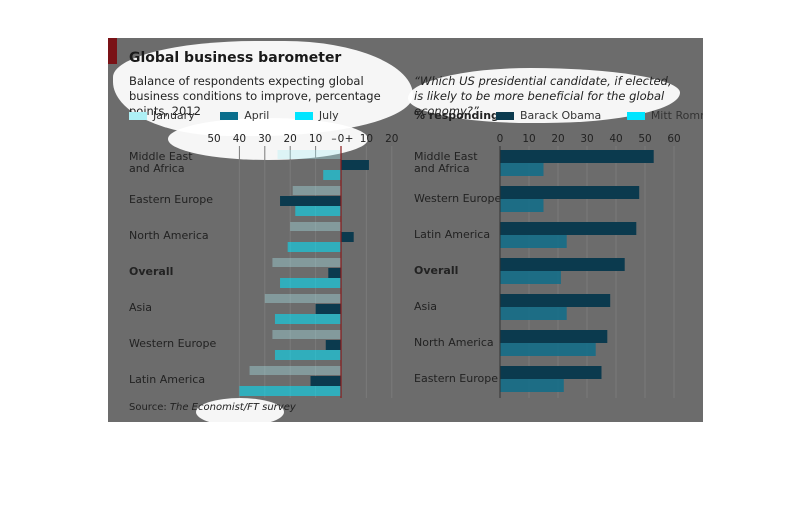 Image resolution: width=810 pixels, height=516 pixels. Describe the element at coordinates (173, 343) in the screenshot. I see `left-category-label: Western Europe` at that location.